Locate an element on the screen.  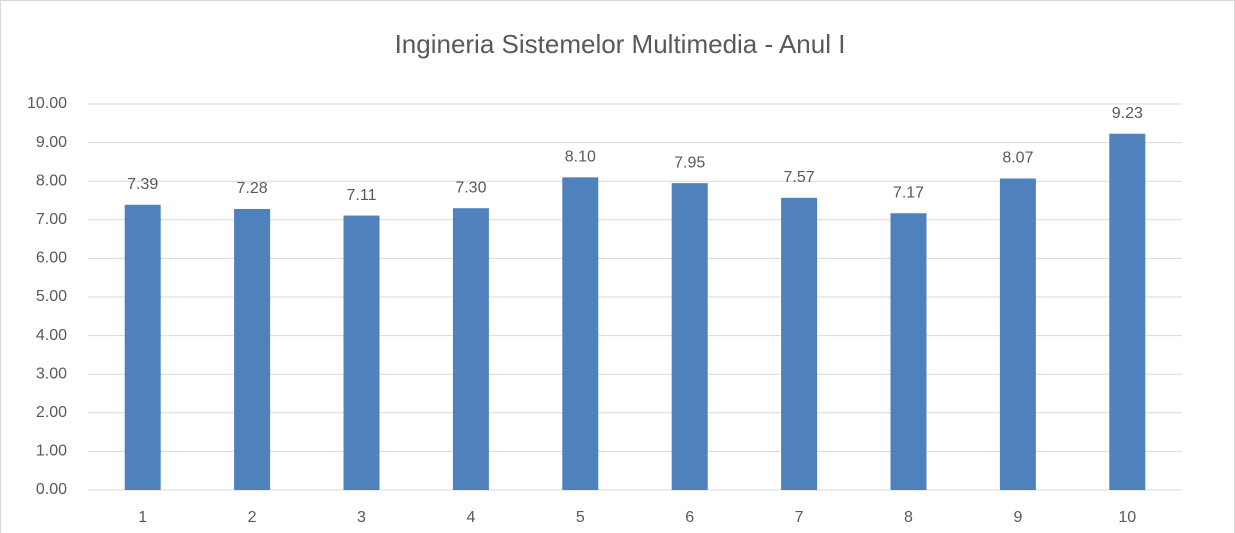
y-tick-label: 0.00 is located at coordinates (51, 489).